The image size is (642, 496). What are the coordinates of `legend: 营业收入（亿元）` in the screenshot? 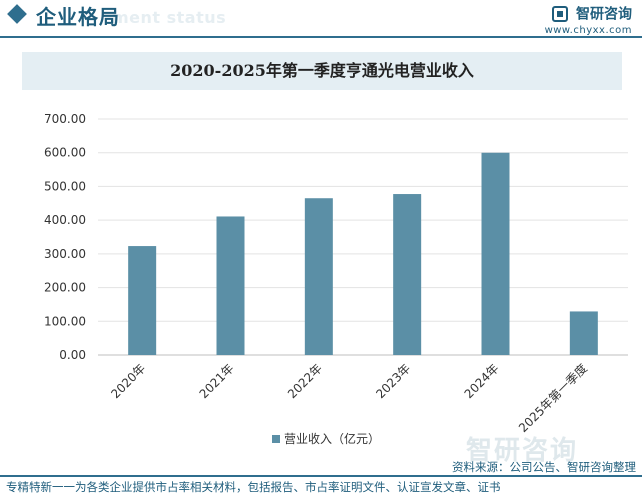 It's located at (326, 438).